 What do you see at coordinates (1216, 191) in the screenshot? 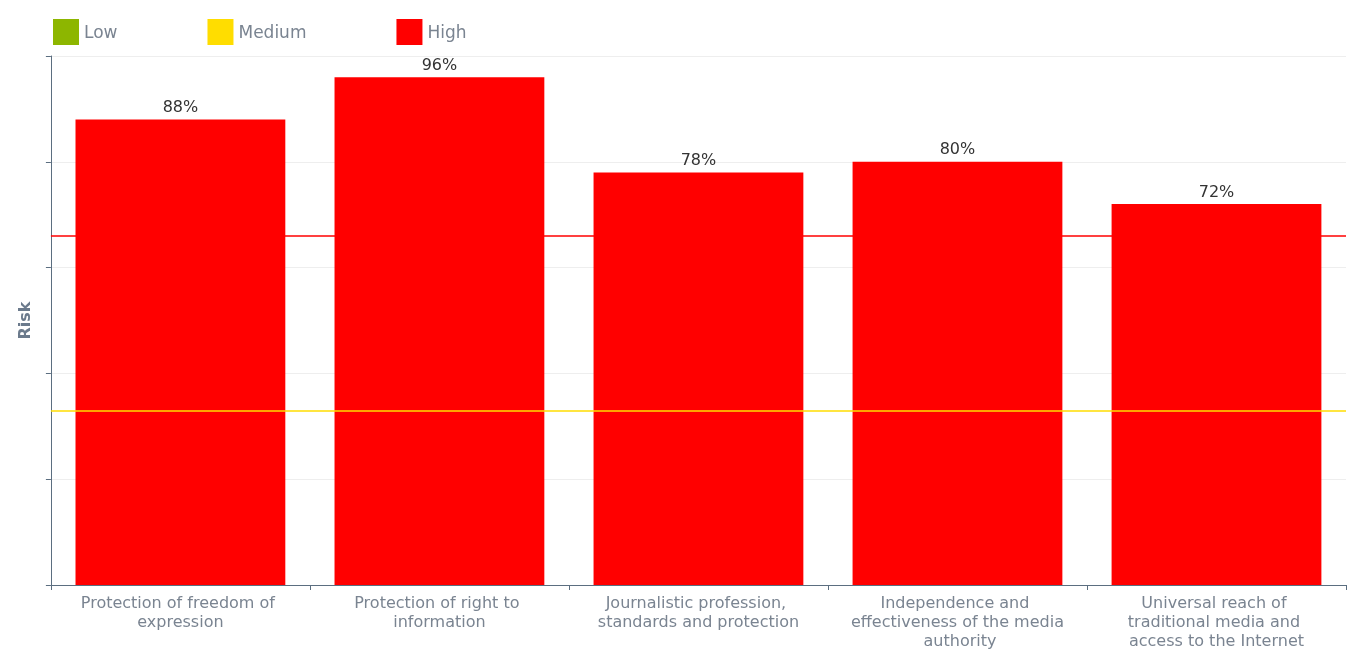
I see `data-label: 72%` at bounding box center [1216, 191].